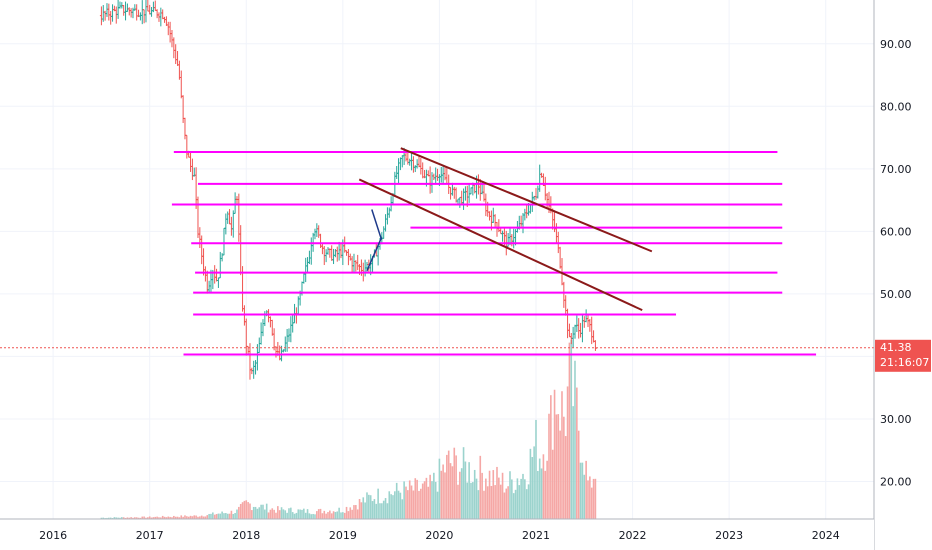 This screenshot has height=550, width=932. What do you see at coordinates (896, 347) in the screenshot?
I see `last-price-label: 41.38` at bounding box center [896, 347].